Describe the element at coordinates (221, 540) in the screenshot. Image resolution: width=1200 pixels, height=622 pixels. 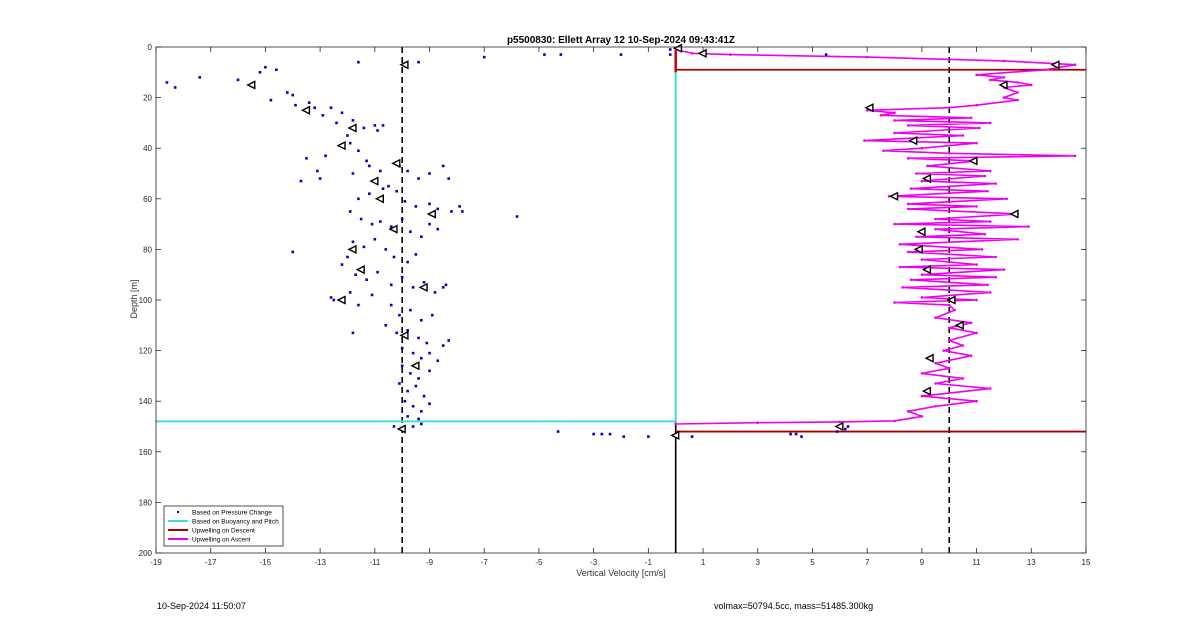
I see `legend-label: Upwelling on Ascent` at that location.